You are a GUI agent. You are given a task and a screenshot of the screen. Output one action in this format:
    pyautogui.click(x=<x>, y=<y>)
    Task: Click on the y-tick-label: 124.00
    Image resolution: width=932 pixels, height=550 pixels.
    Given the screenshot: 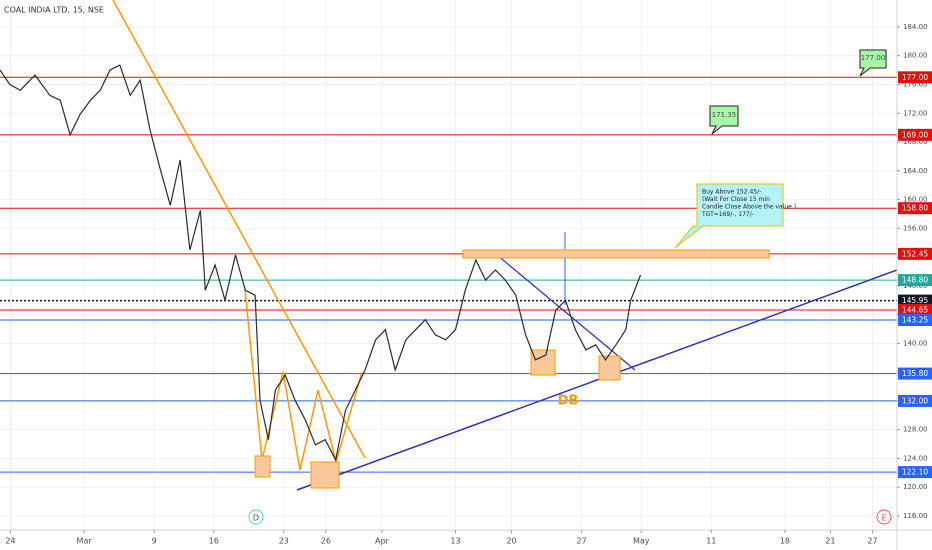 What is the action you would take?
    pyautogui.click(x=915, y=458)
    